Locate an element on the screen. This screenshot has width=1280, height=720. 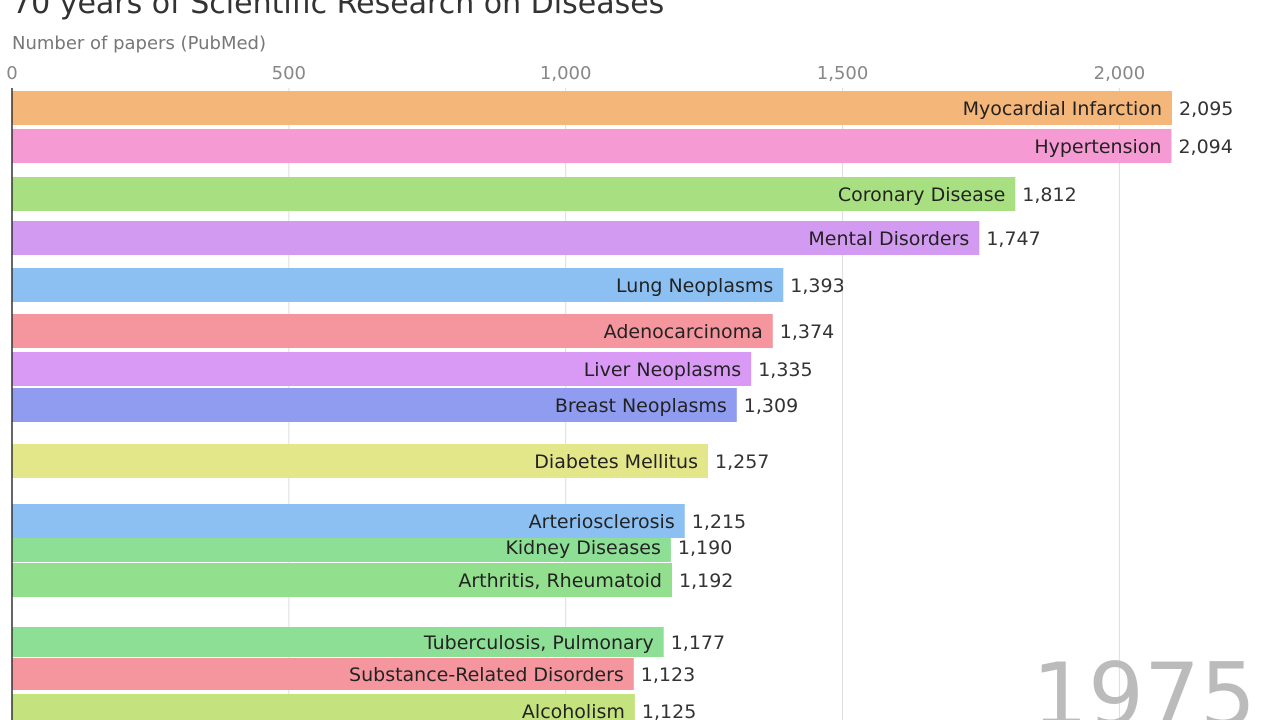
bar-category-label: Tuberculosis, Pulmonary is located at coordinates (538, 643).